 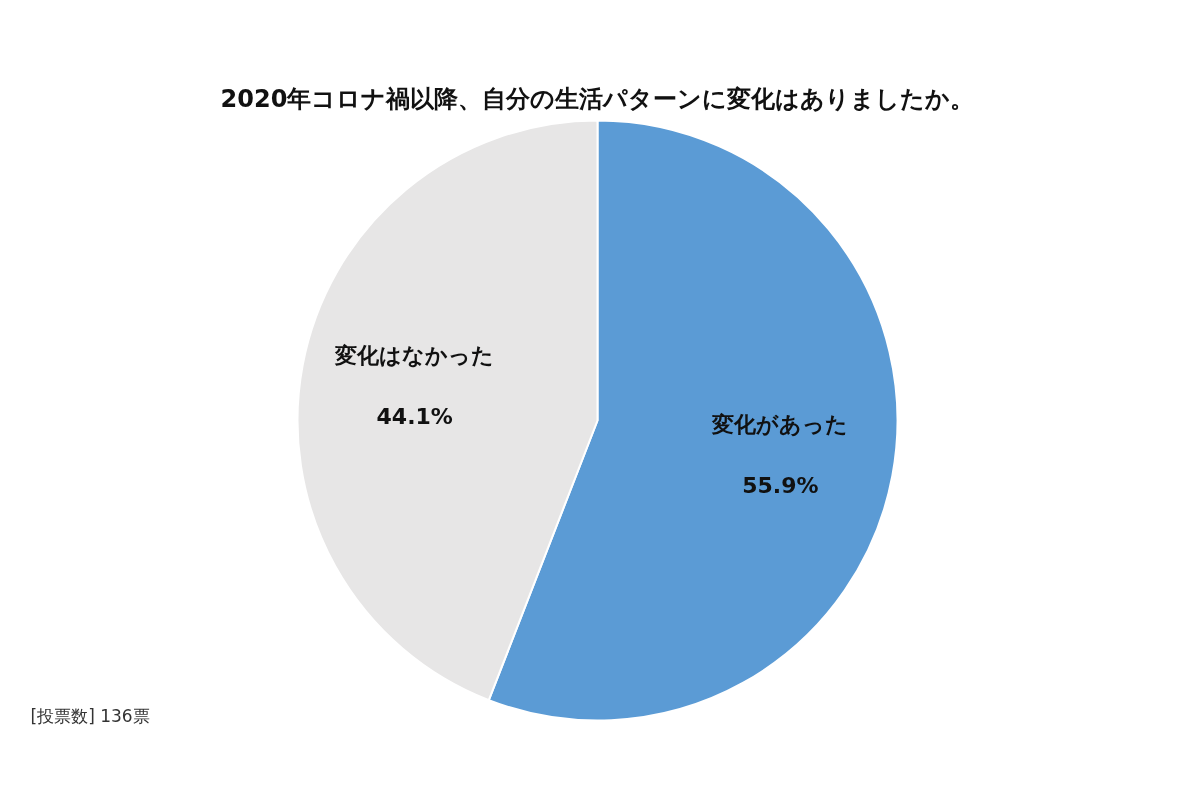 I want to click on chart-title: 2020年コロナ禍以降、自分の生活パターンに変化はありましたか。, so click(x=597, y=98).